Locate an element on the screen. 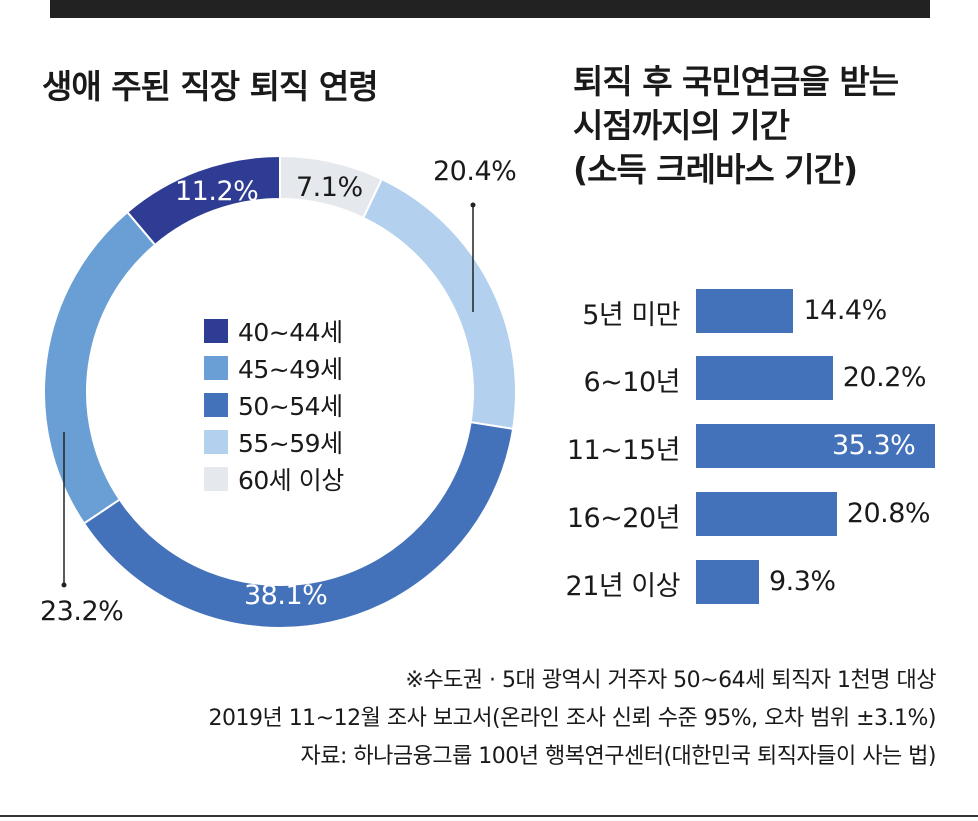  donut-label-60-plus: 7.1% is located at coordinates (329, 187).